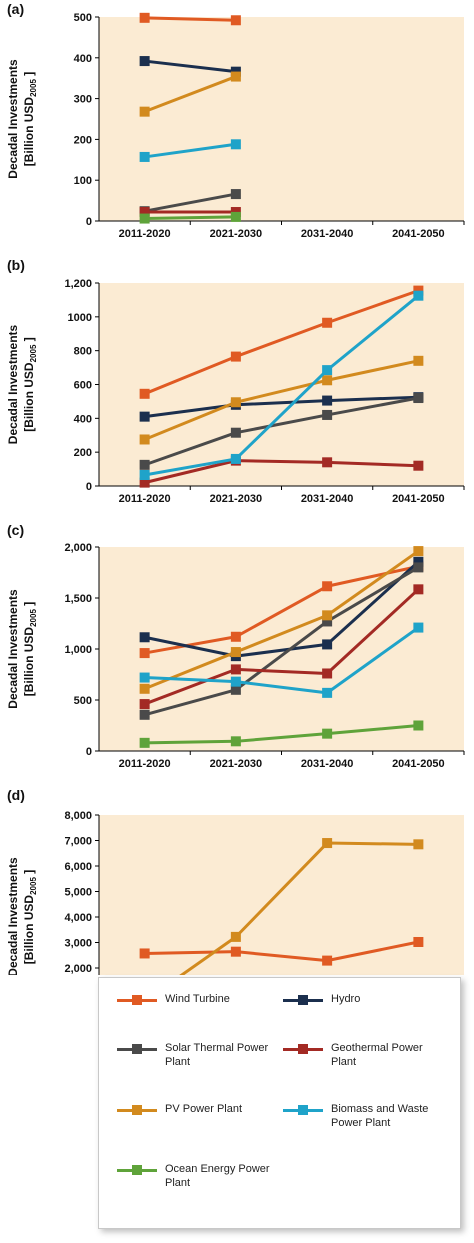  I want to click on y-tick-label: 1,000, so click(78, 650).